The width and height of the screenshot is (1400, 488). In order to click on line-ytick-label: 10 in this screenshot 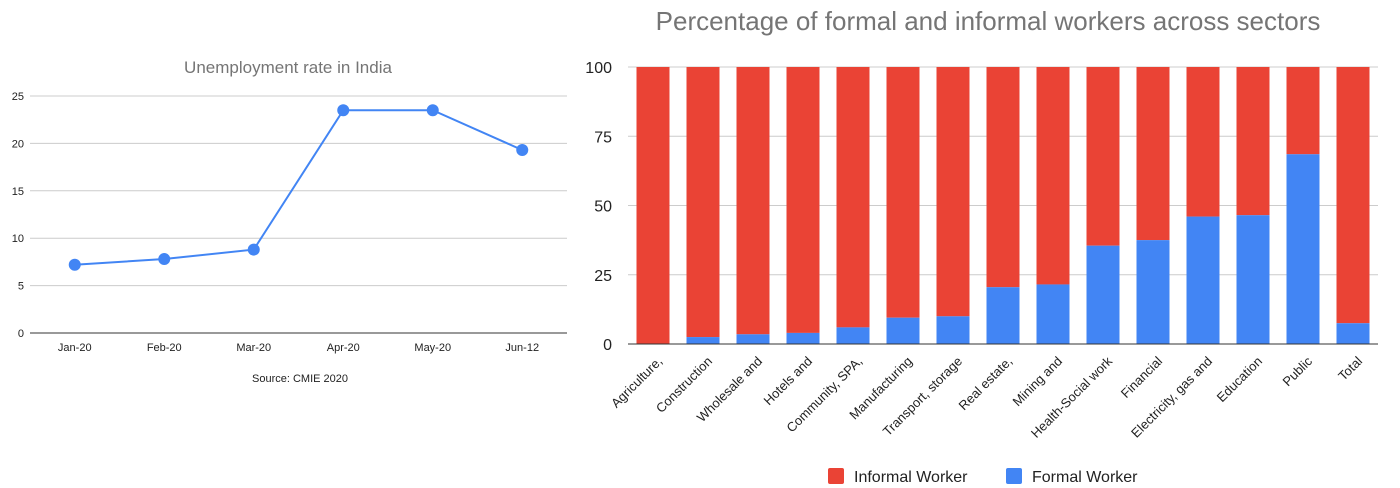, I will do `click(18, 239)`.